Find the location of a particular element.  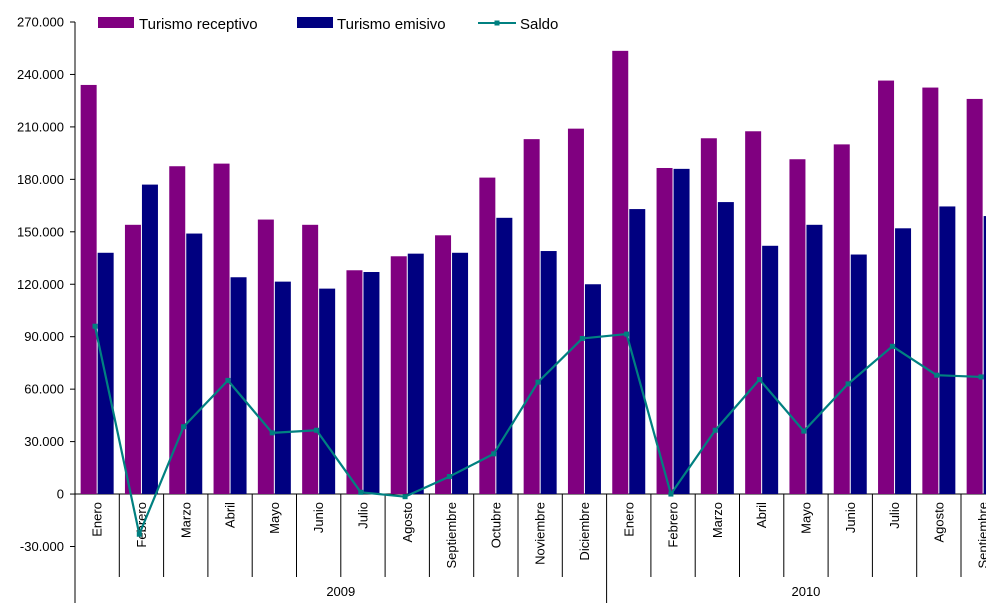

y-tick-label: -30.000 is located at coordinates (42, 546).